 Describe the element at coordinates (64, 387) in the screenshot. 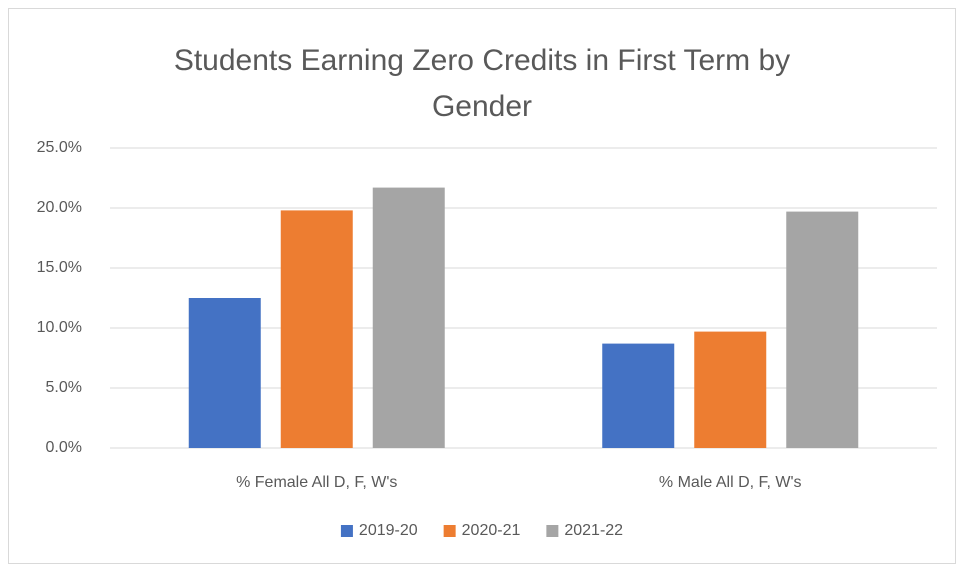

I see `y-tick-label: 5.0%` at that location.